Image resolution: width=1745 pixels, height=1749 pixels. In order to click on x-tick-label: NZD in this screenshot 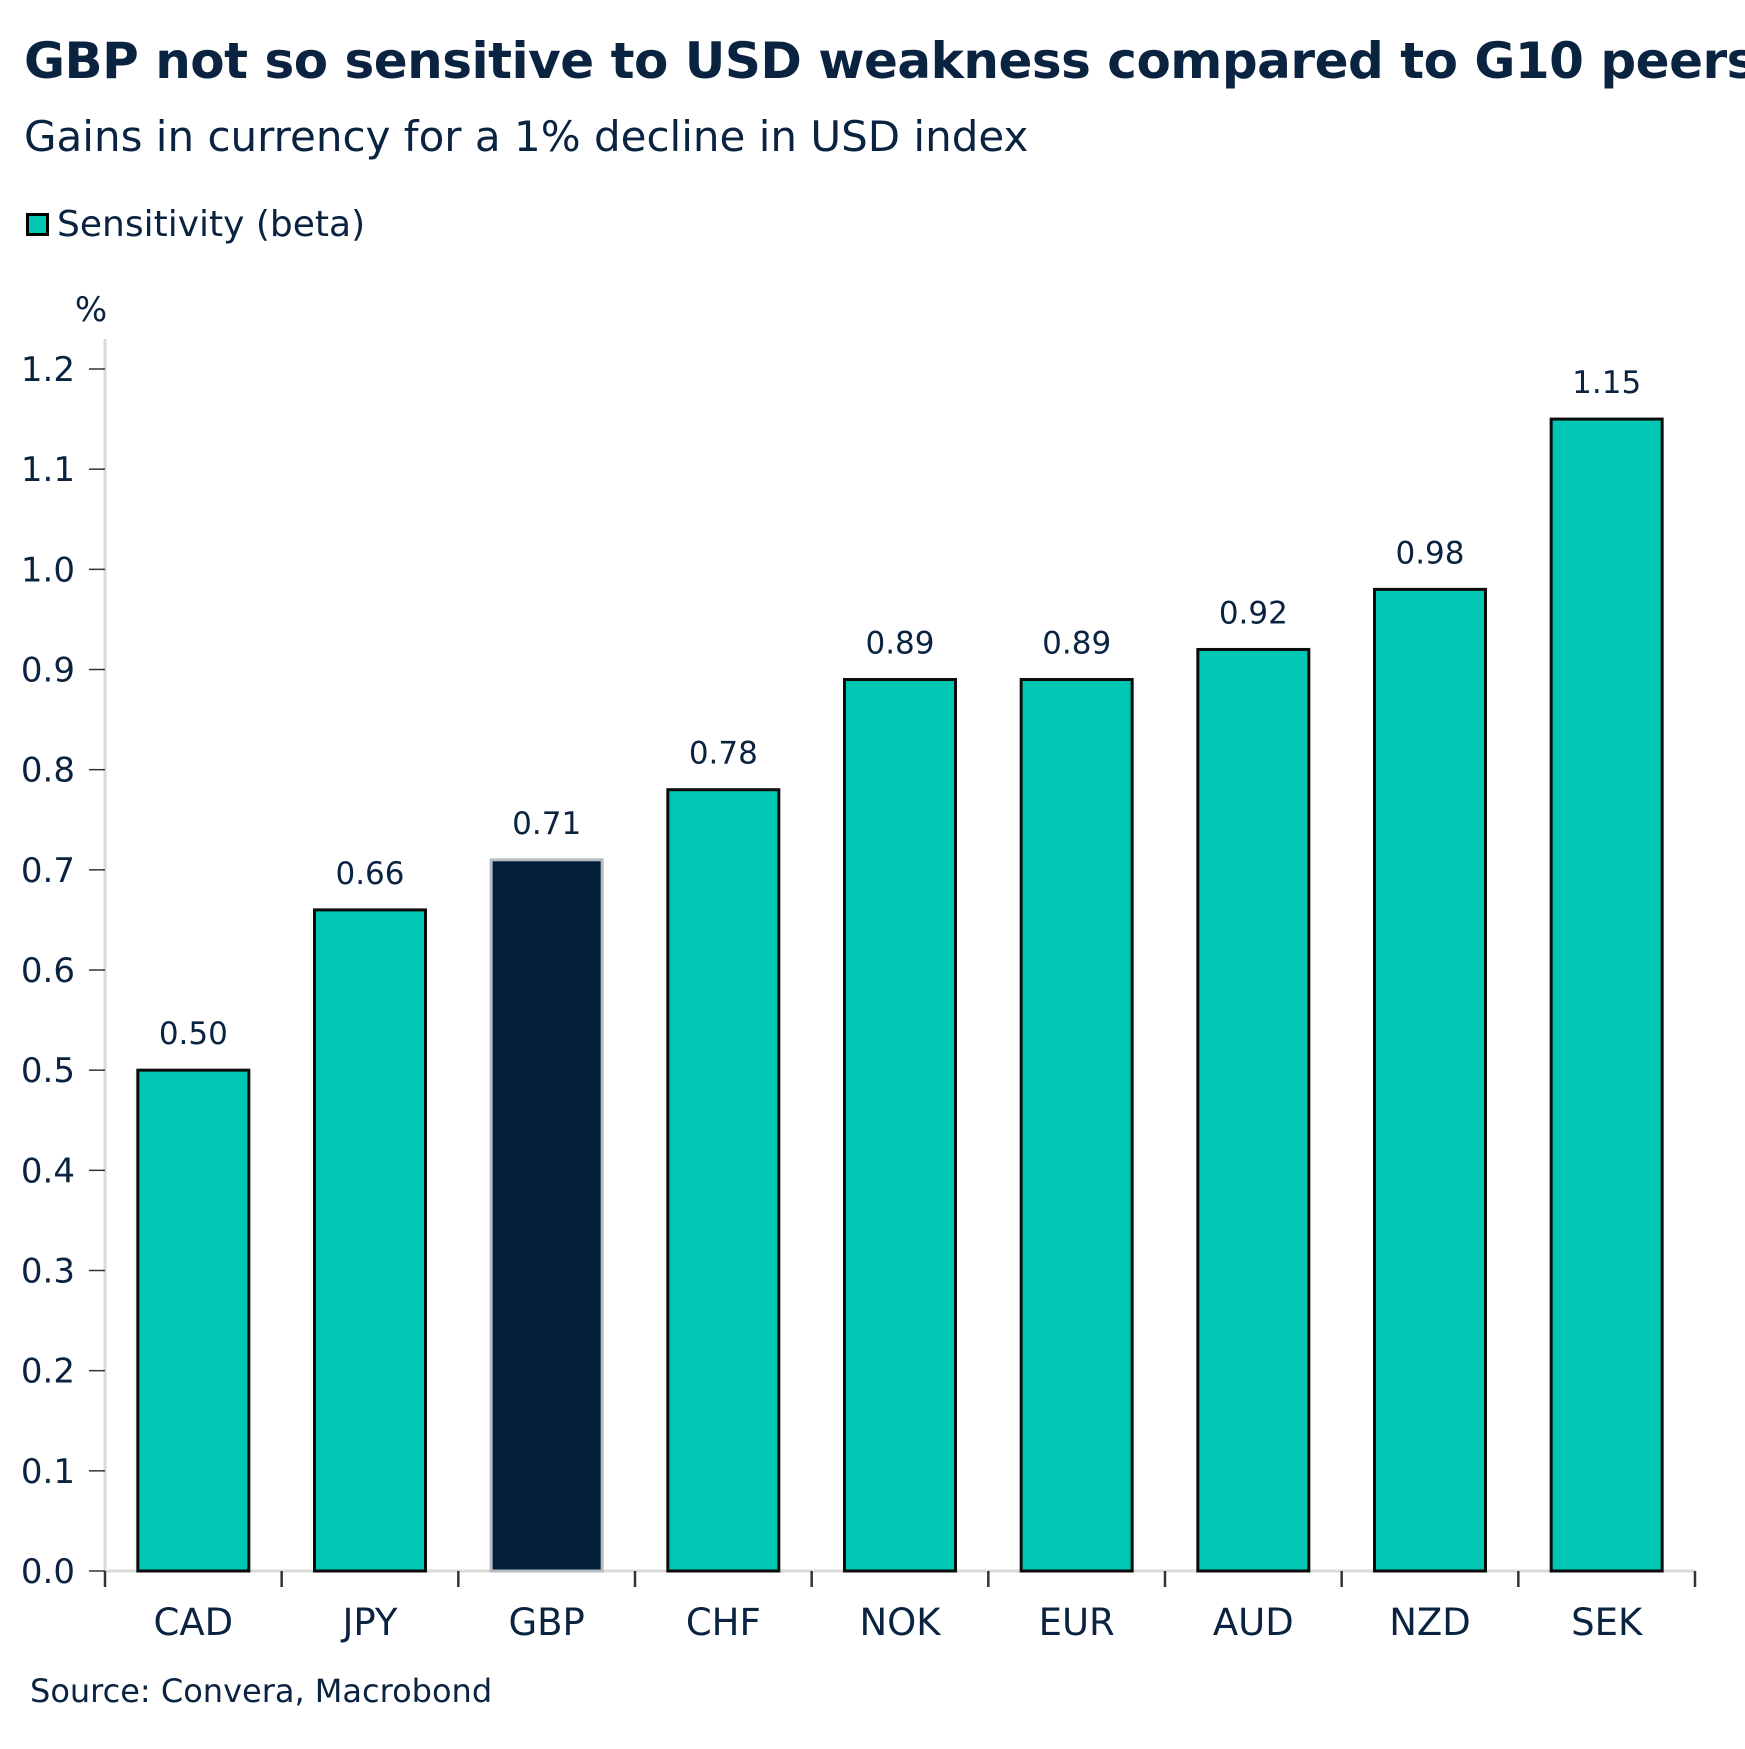, I will do `click(1430, 1622)`.